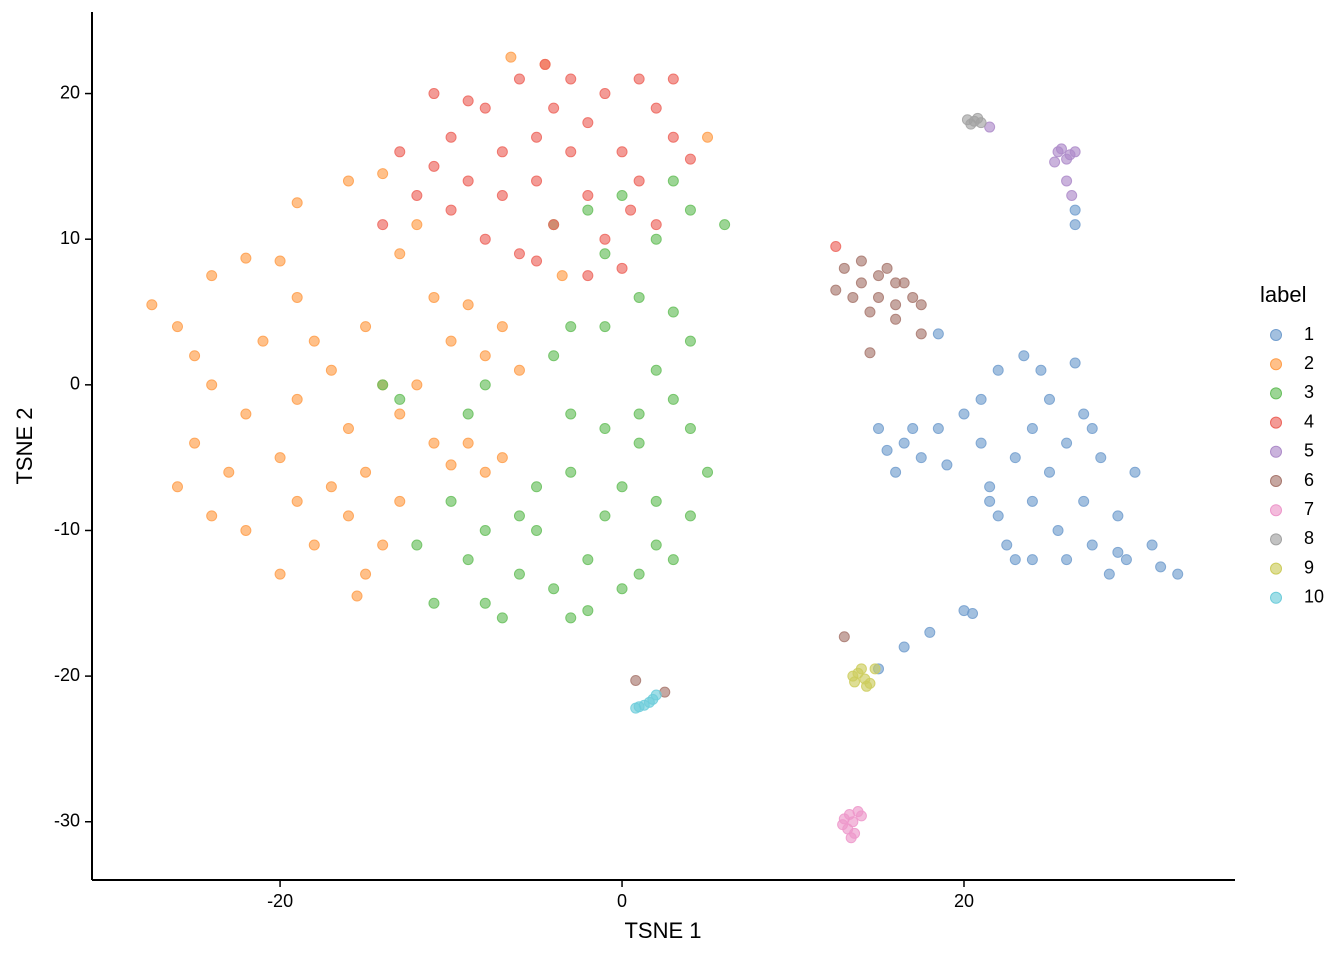 The width and height of the screenshot is (1344, 960). What do you see at coordinates (1309, 509) in the screenshot?
I see `legend-label: 7` at bounding box center [1309, 509].